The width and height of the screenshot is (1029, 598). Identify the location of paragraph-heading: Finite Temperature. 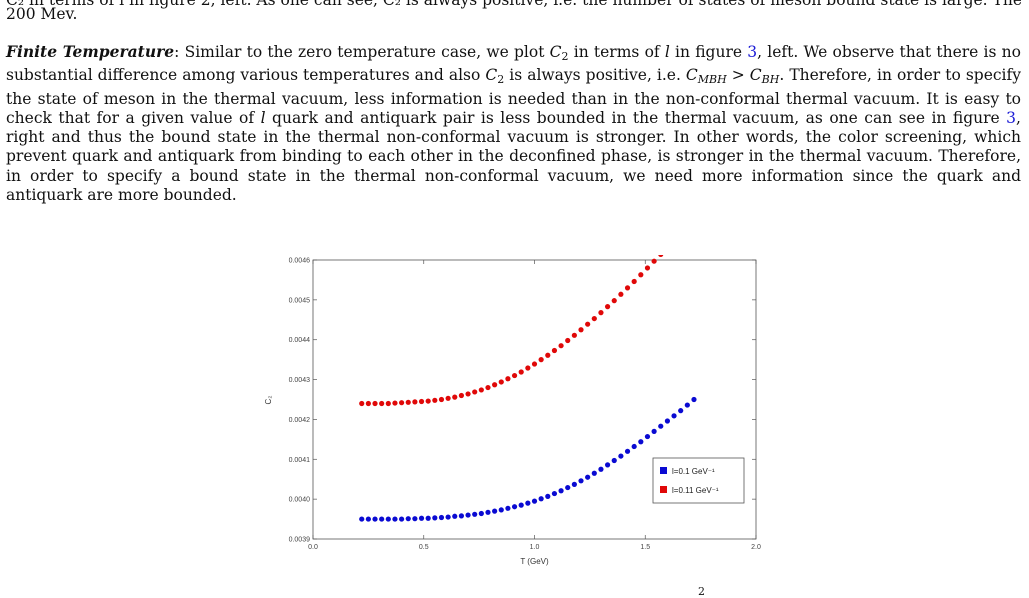
(90, 51).